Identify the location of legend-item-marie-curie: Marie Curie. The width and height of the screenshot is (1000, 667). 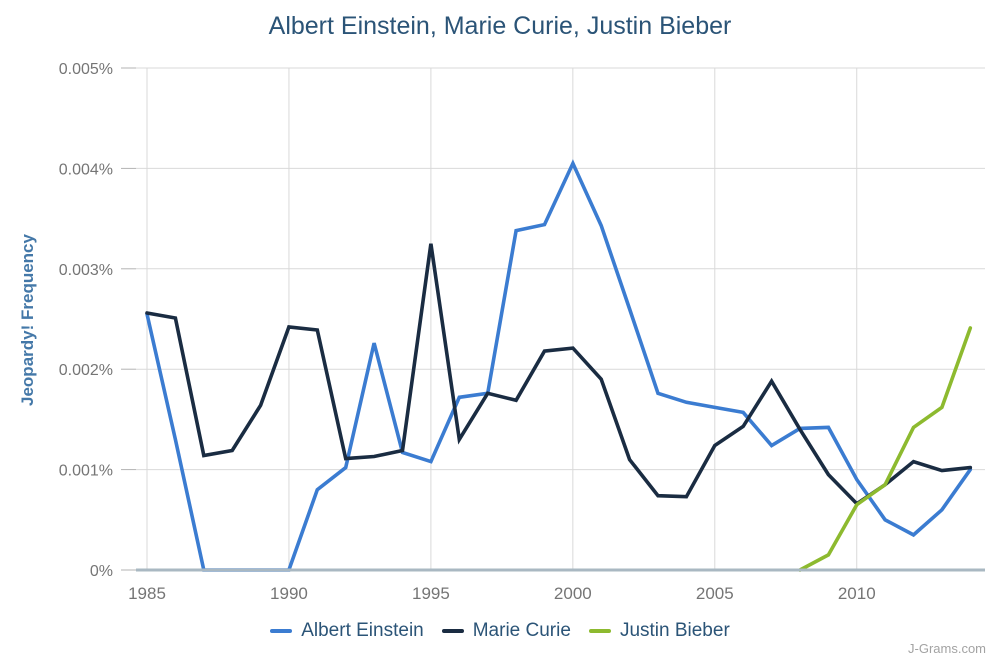
(506, 631).